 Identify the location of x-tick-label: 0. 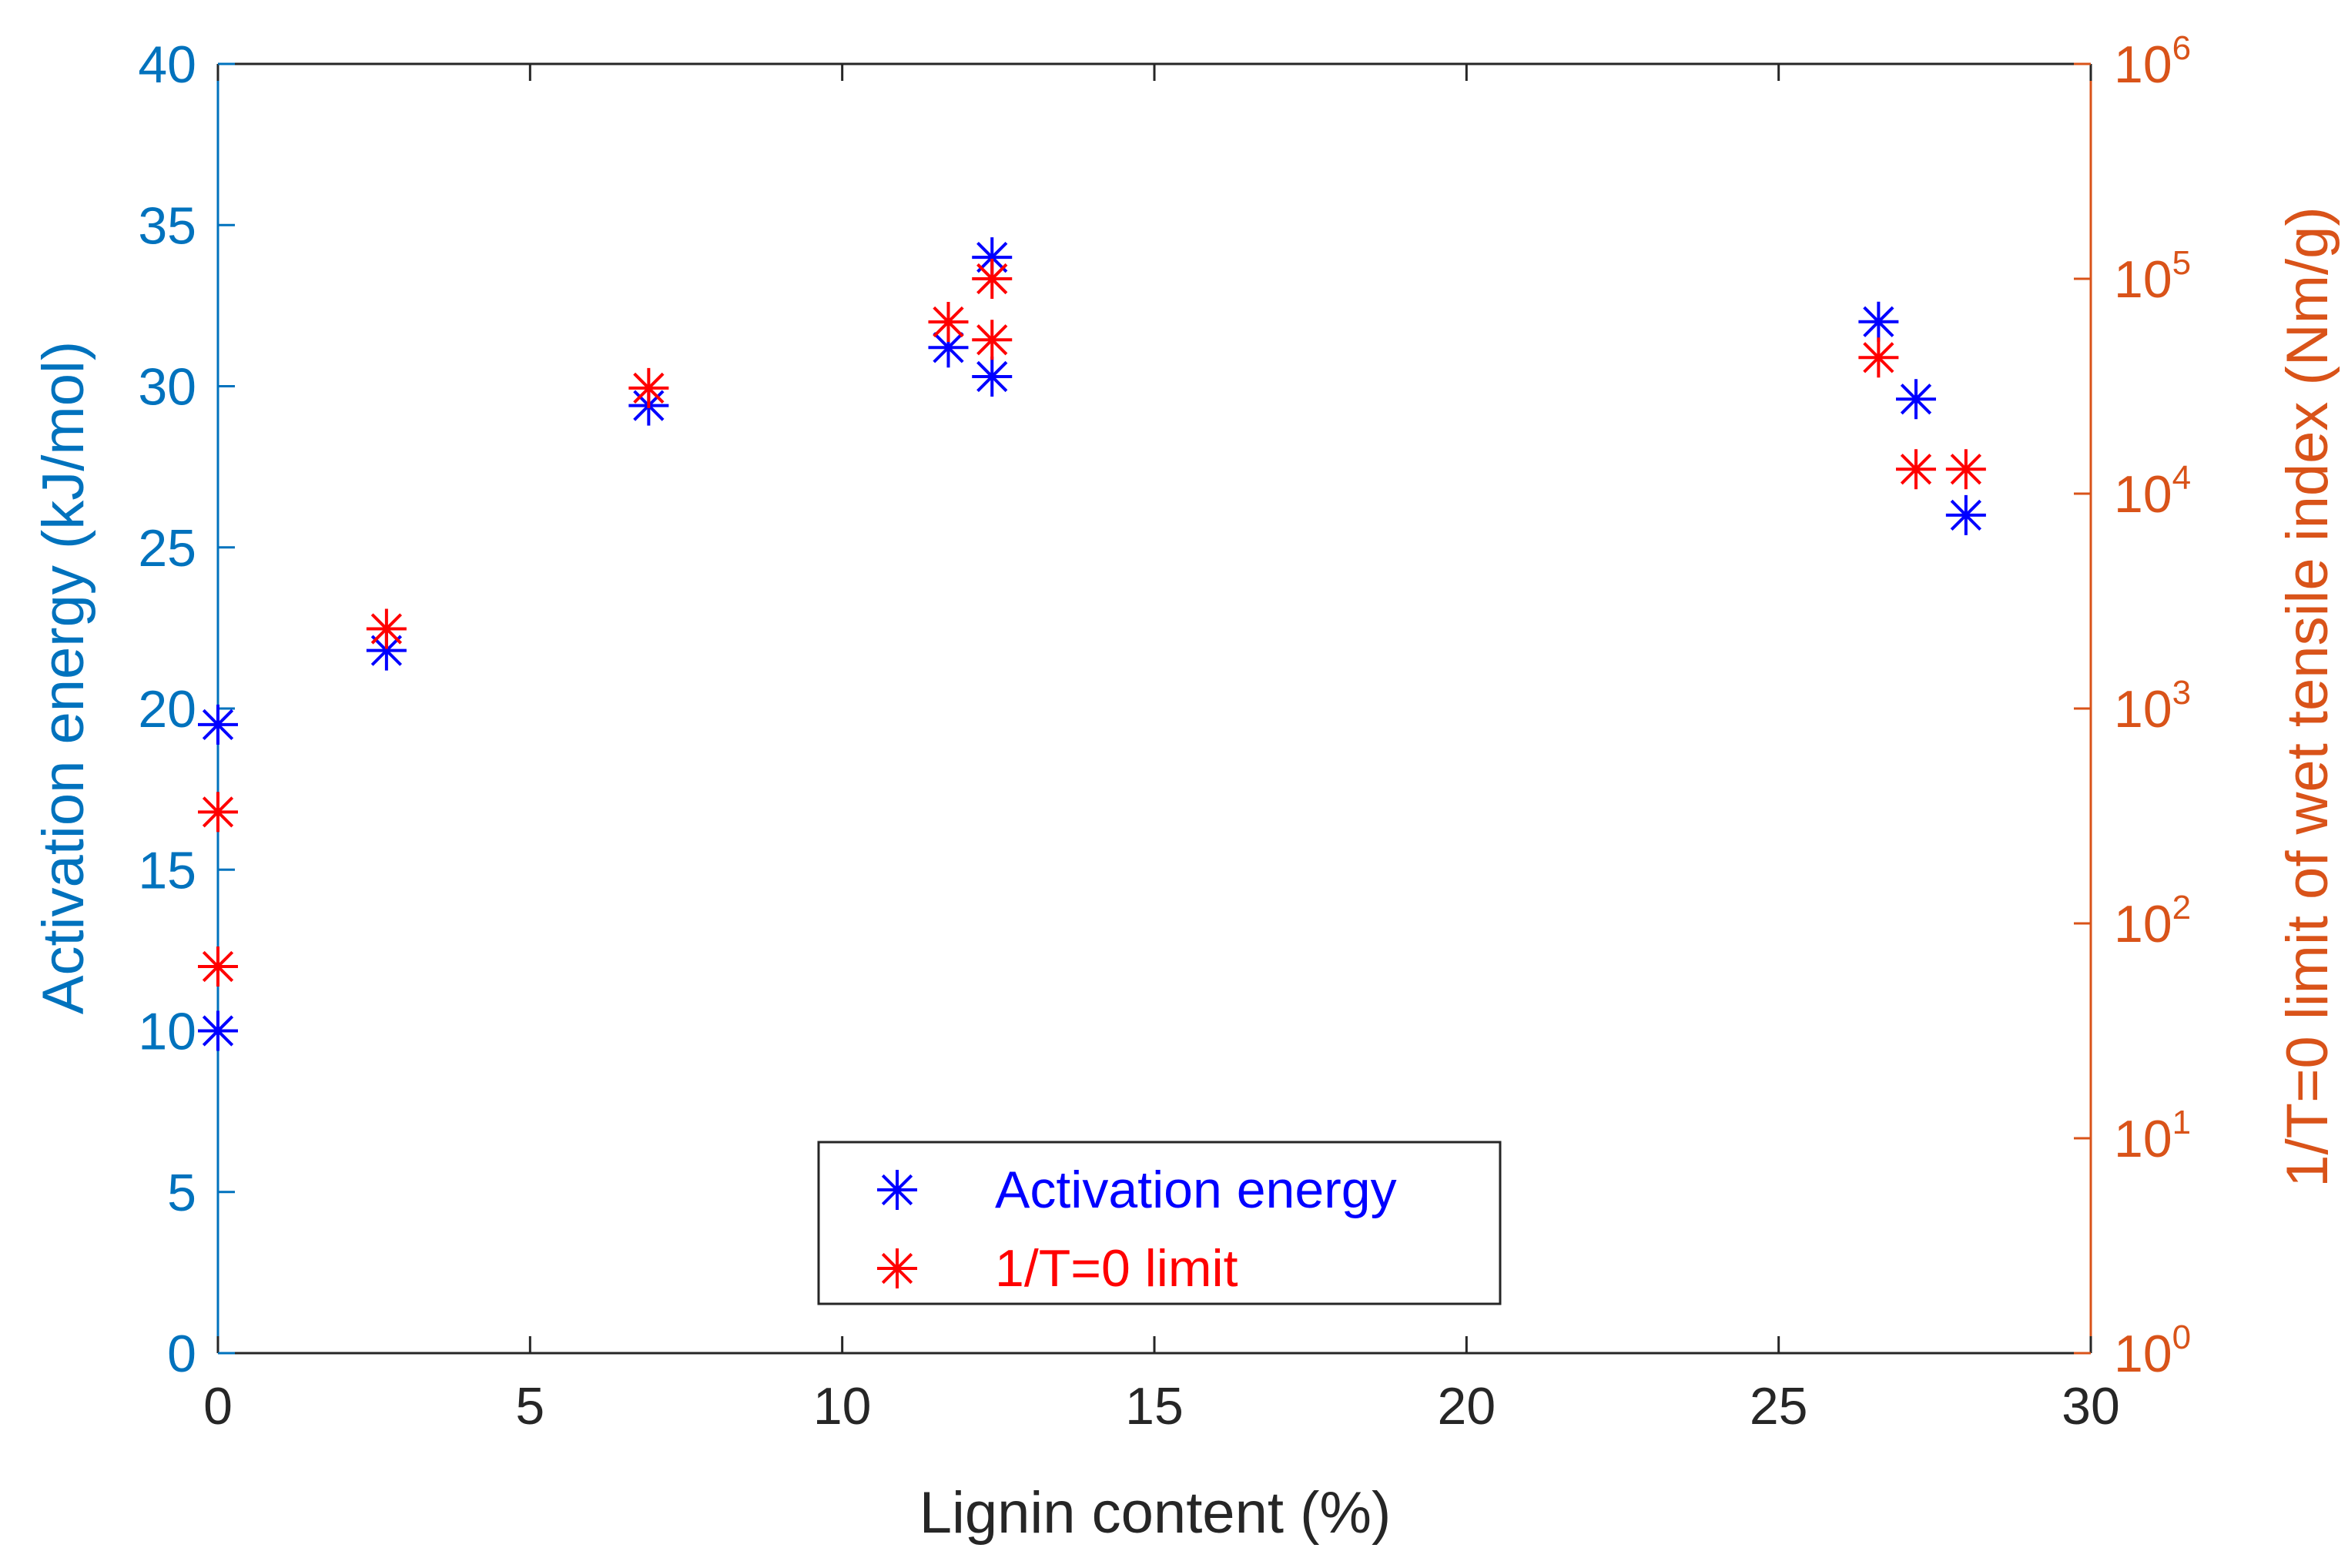
(218, 1406).